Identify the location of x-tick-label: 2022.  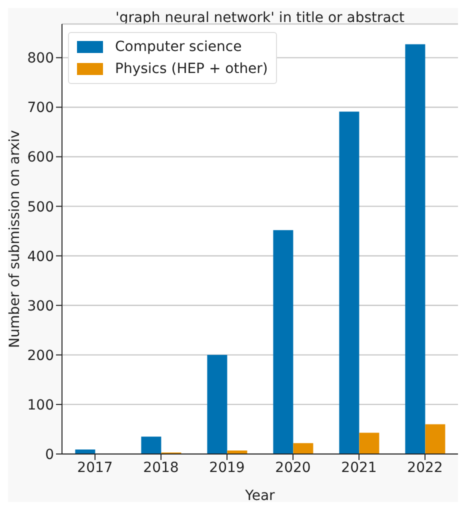
(425, 468).